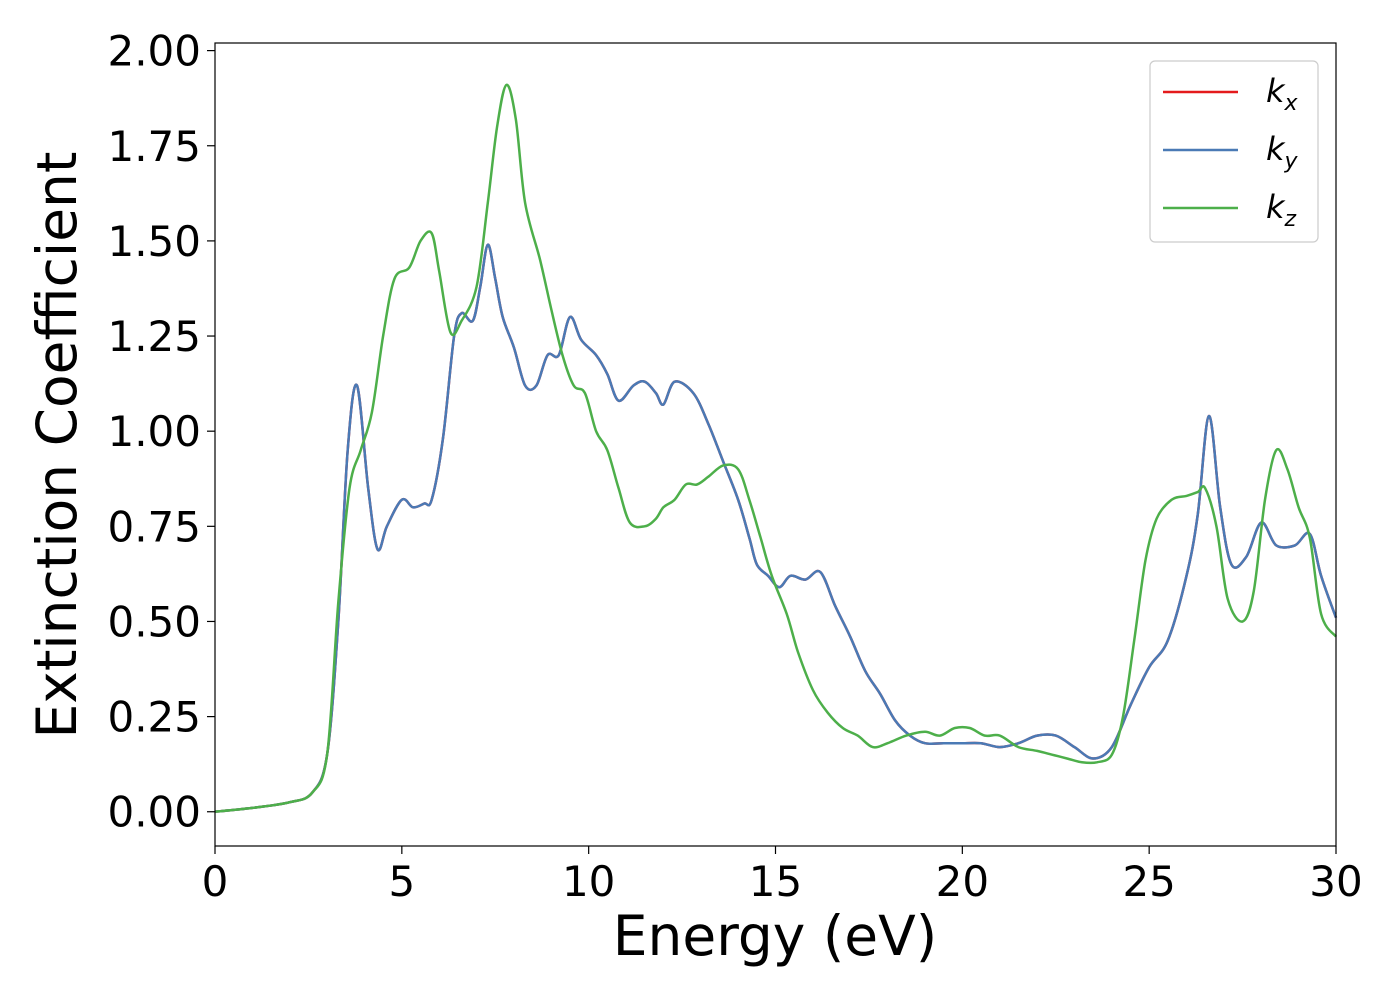  What do you see at coordinates (962, 881) in the screenshot?
I see `x-tick-label: 20` at bounding box center [962, 881].